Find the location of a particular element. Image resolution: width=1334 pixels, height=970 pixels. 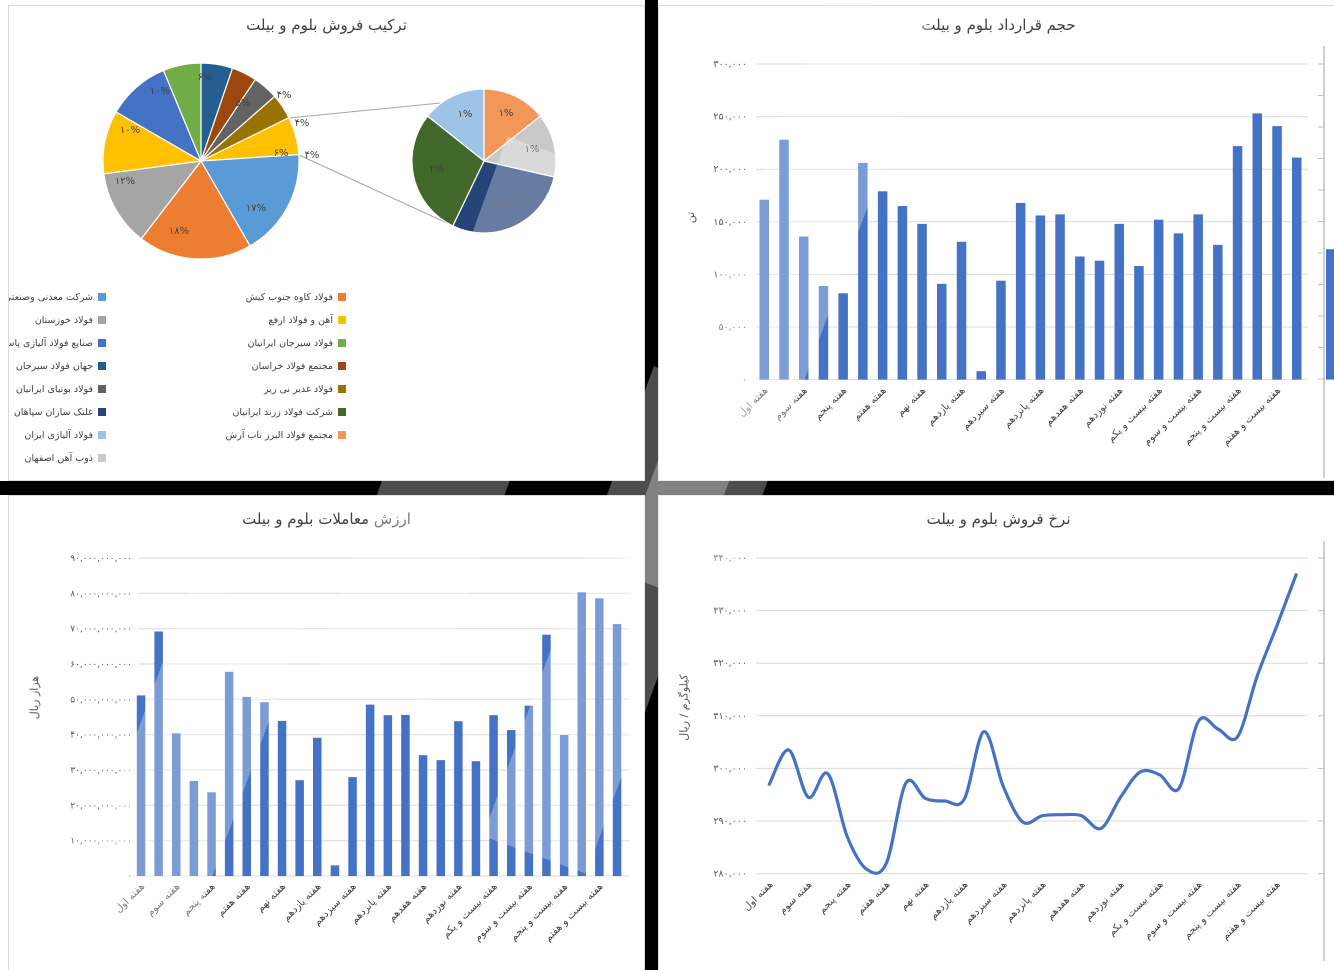

y-tick-label: ۲۰,۰۰۰,۰۰۰,۰۰۰ is located at coordinates (101, 806).